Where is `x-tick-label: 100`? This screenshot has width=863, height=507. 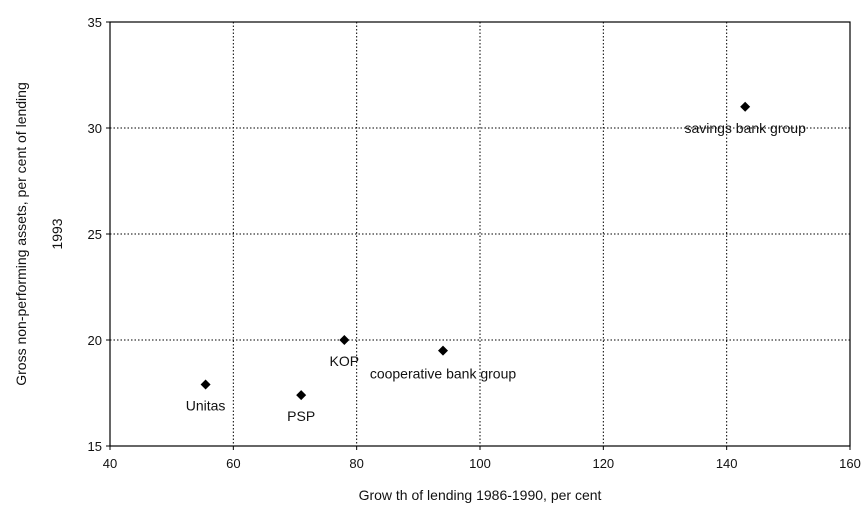 x-tick-label: 100 is located at coordinates (480, 463).